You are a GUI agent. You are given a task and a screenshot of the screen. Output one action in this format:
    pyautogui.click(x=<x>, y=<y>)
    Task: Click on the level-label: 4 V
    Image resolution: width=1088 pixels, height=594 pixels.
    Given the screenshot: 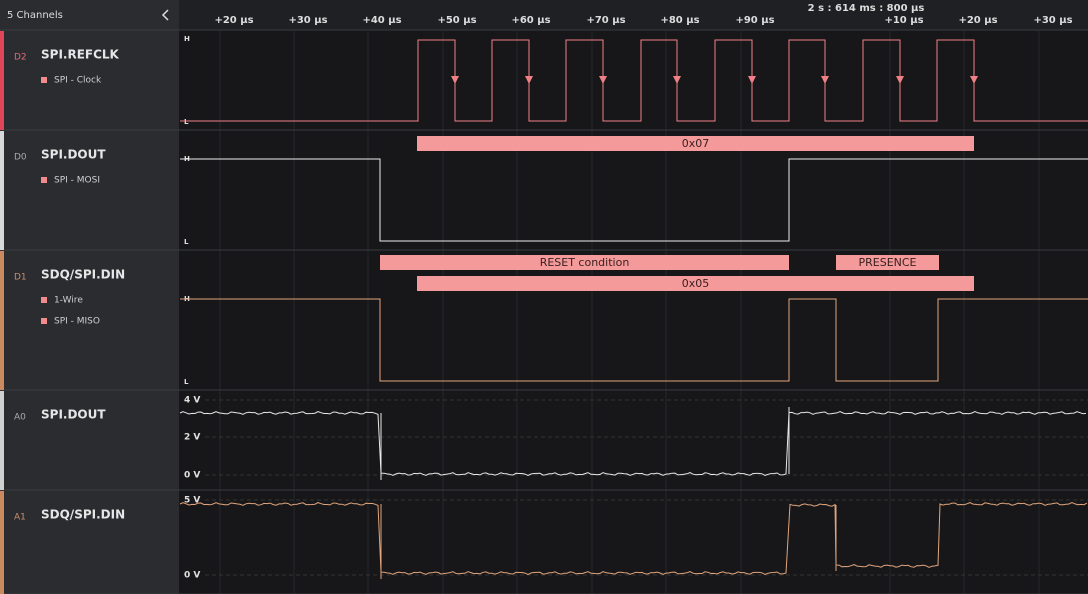 What is the action you would take?
    pyautogui.click(x=192, y=401)
    